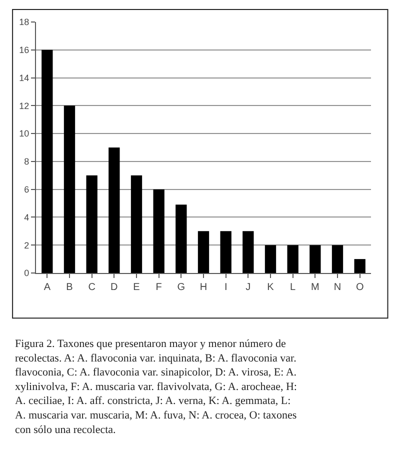  Describe the element at coordinates (27, 189) in the screenshot. I see `y-tick-label: 6` at that location.